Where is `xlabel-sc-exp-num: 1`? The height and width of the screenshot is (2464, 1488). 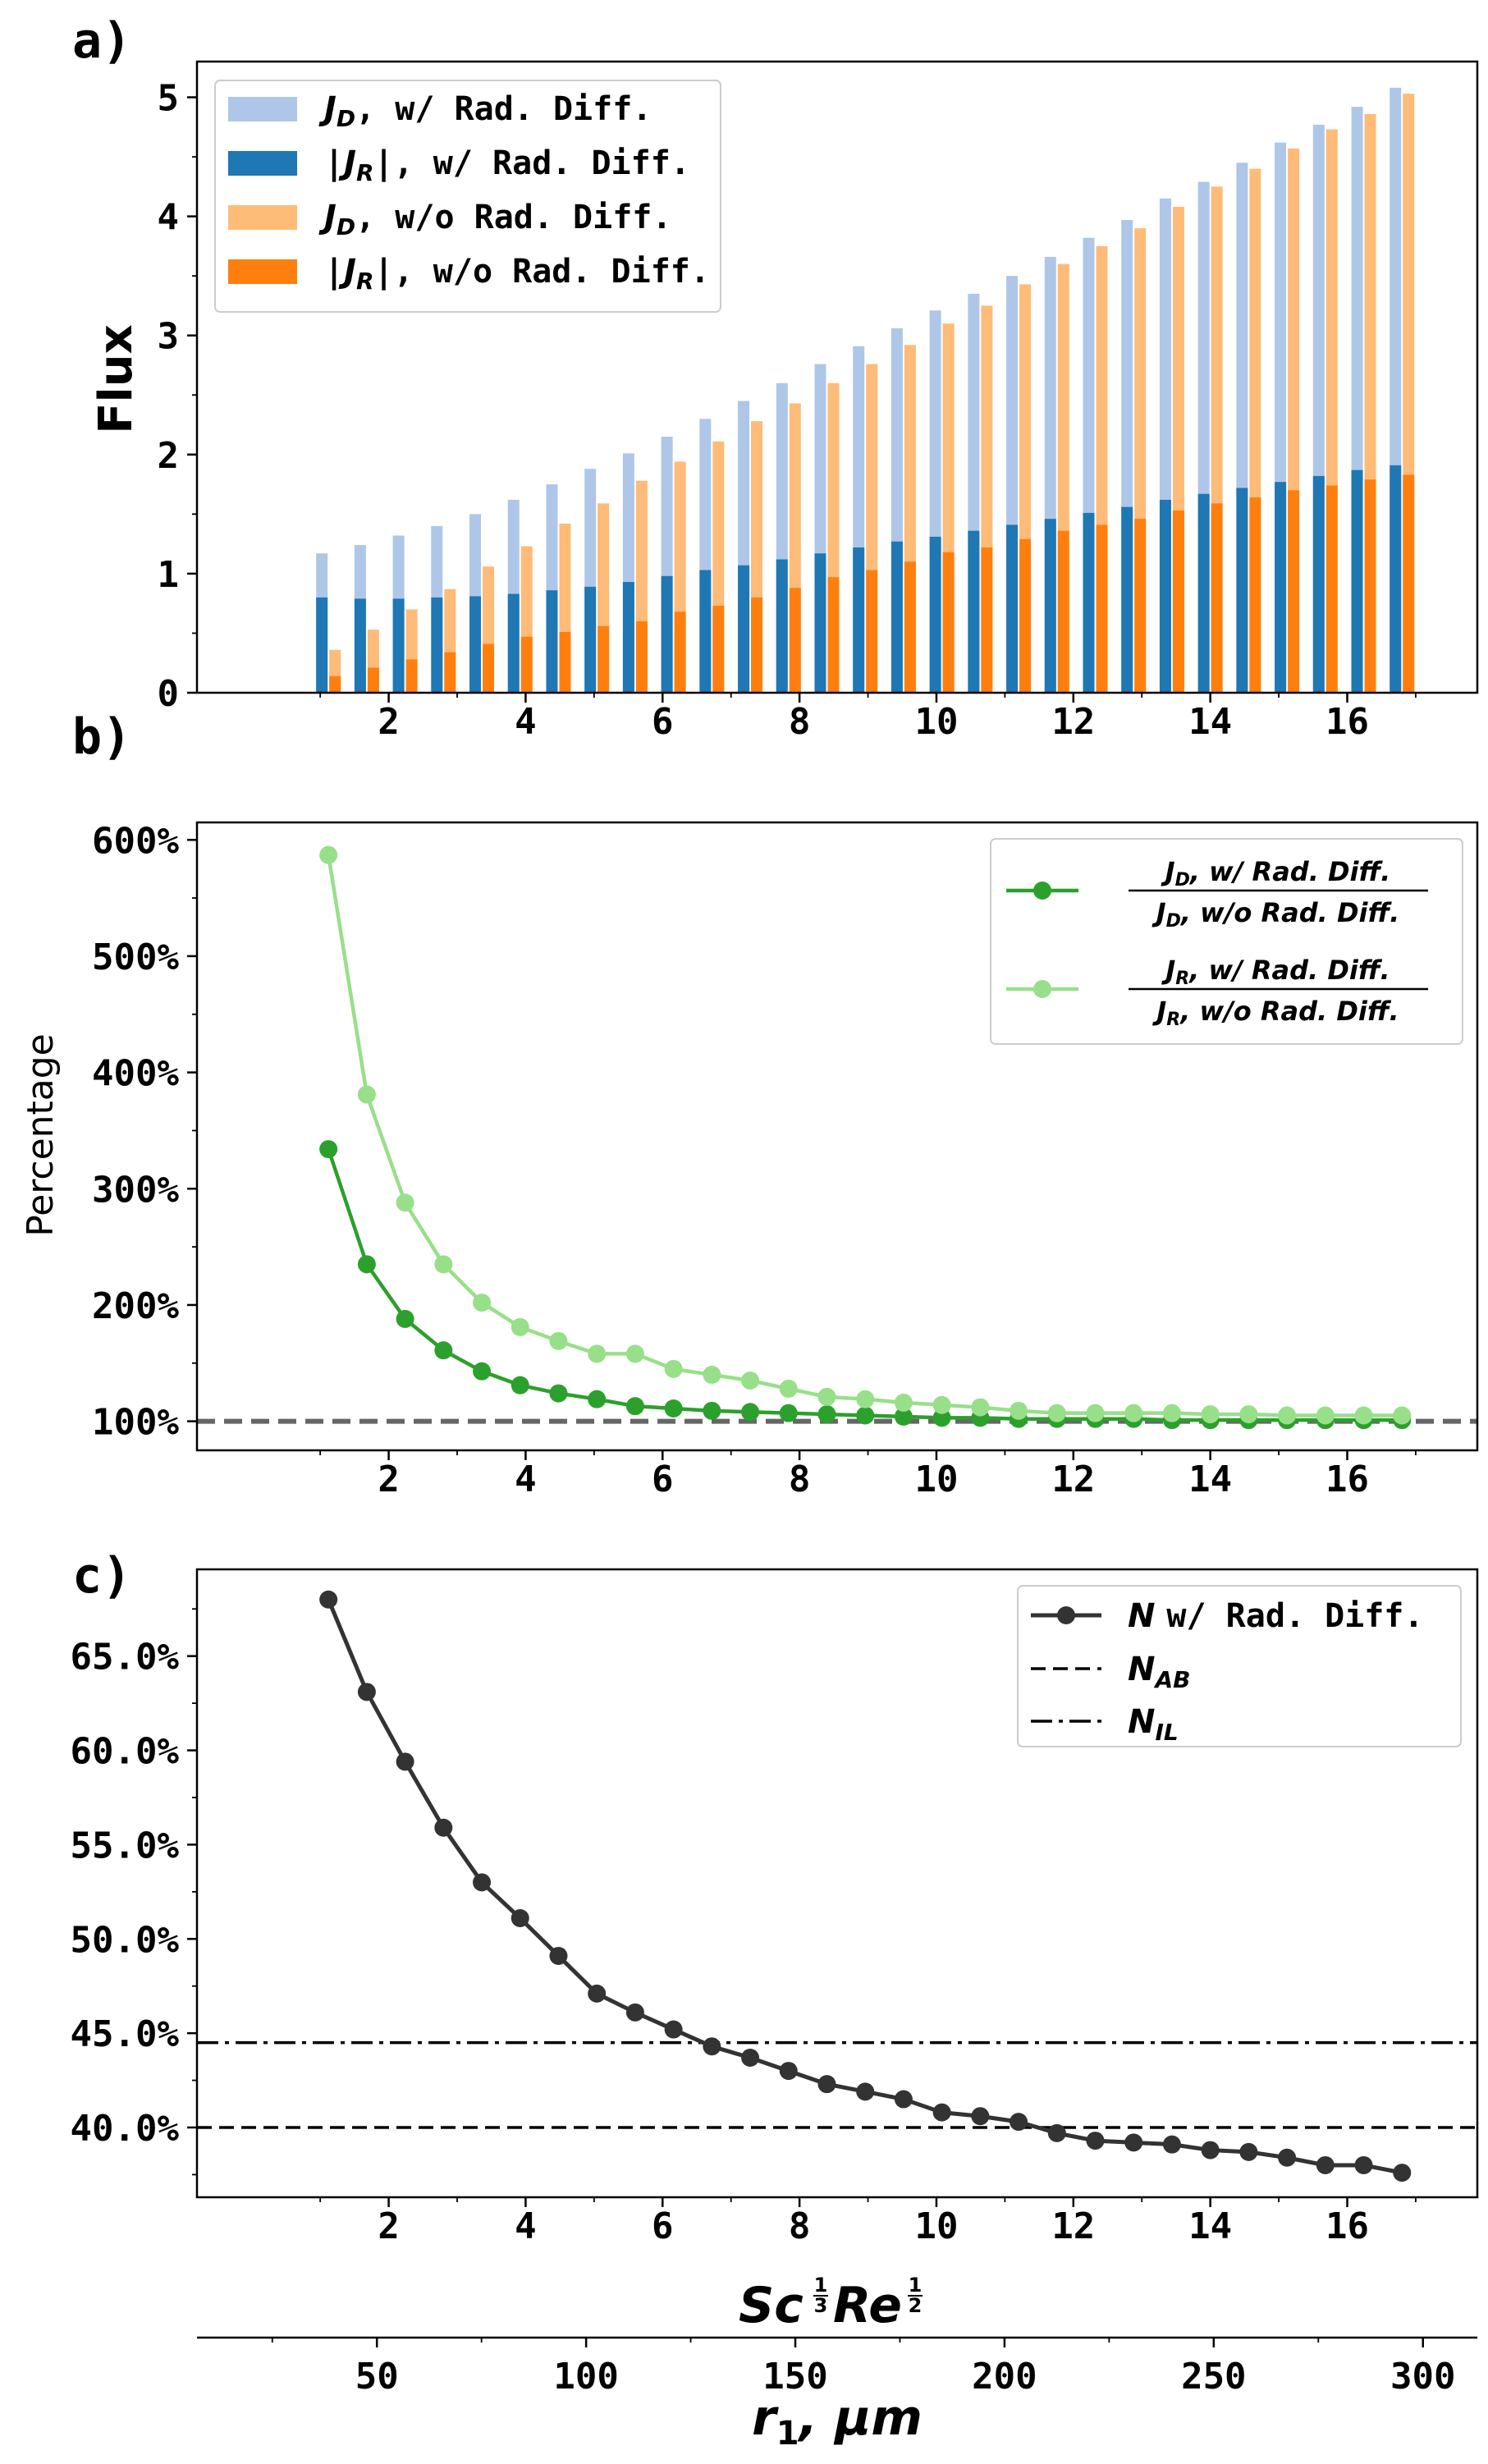 xlabel-sc-exp-num: 1 is located at coordinates (821, 2286).